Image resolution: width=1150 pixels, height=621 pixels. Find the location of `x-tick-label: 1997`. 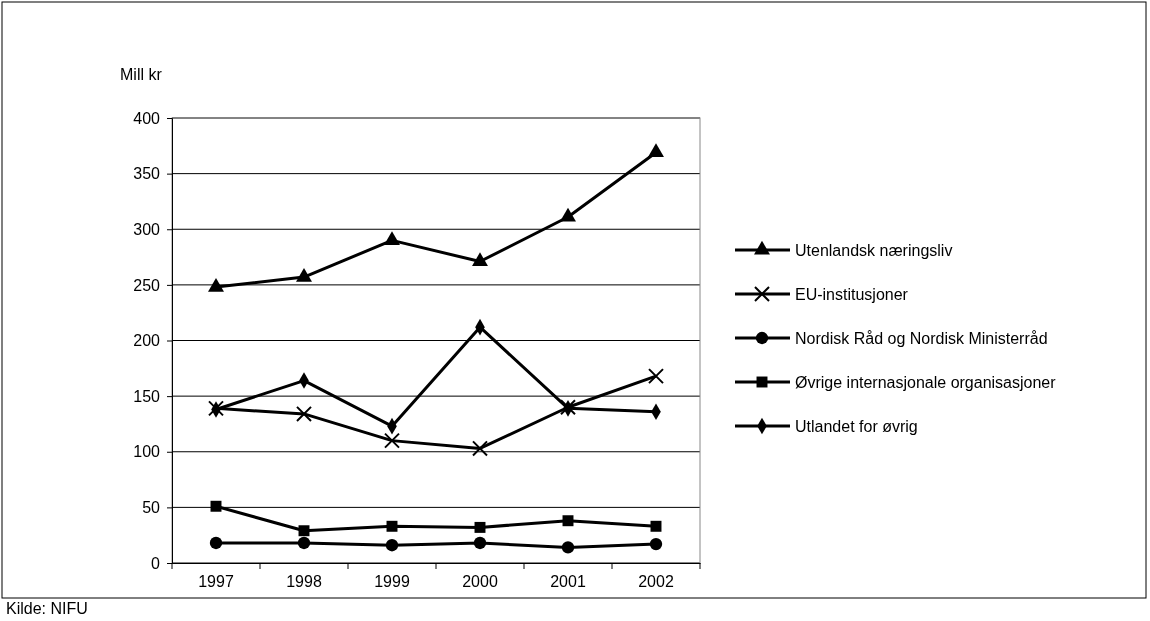

x-tick-label: 1997 is located at coordinates (216, 581).